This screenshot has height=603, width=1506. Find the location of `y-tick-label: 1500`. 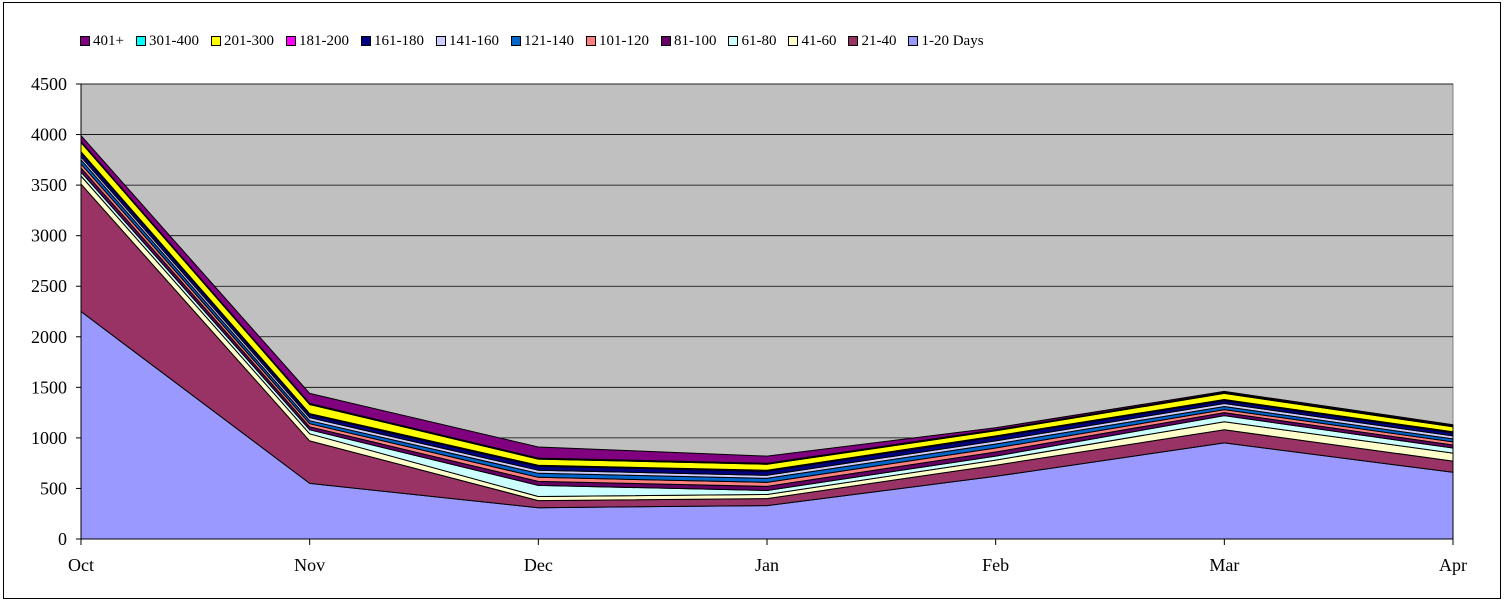

y-tick-label: 1500 is located at coordinates (49, 387).